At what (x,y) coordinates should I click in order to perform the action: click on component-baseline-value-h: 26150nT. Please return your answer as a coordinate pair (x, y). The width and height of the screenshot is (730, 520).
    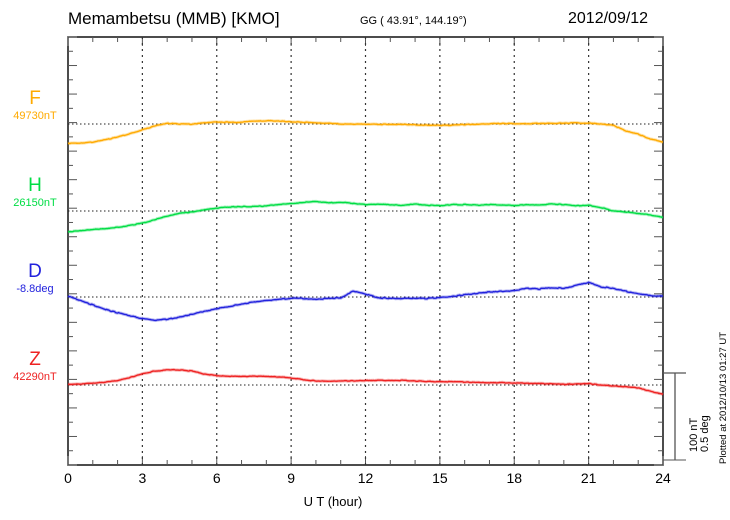
    Looking at the image, I should click on (35, 203).